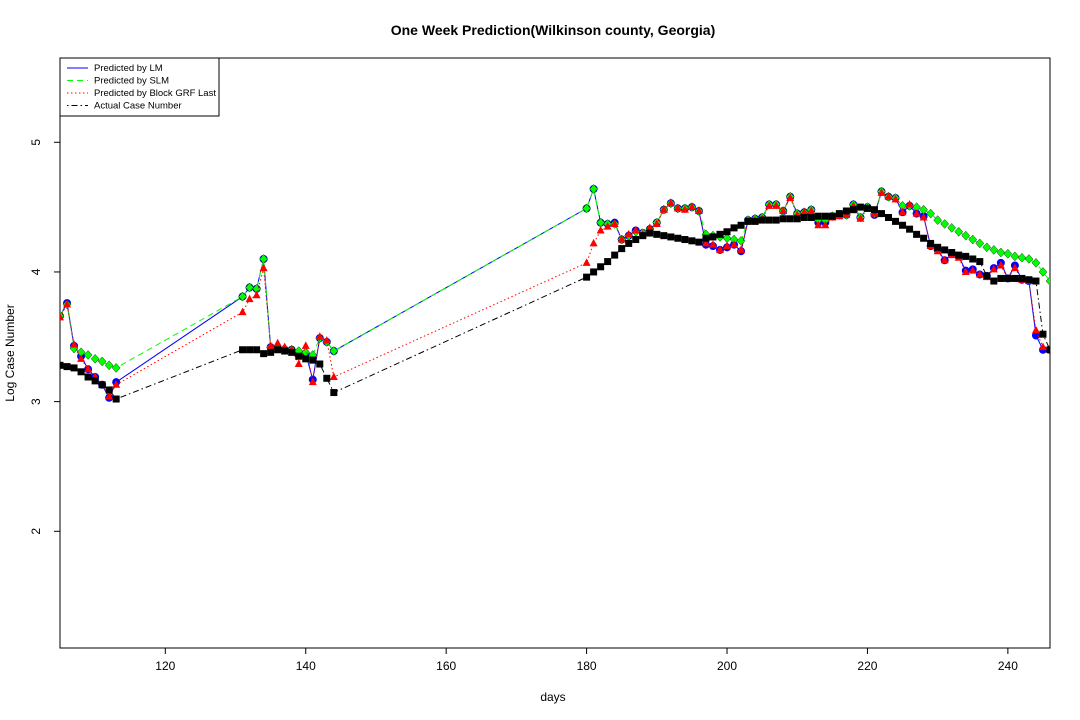 Image resolution: width=1080 pixels, height=720 pixels. Describe the element at coordinates (165, 666) in the screenshot. I see `x-tick-label: 120` at that location.